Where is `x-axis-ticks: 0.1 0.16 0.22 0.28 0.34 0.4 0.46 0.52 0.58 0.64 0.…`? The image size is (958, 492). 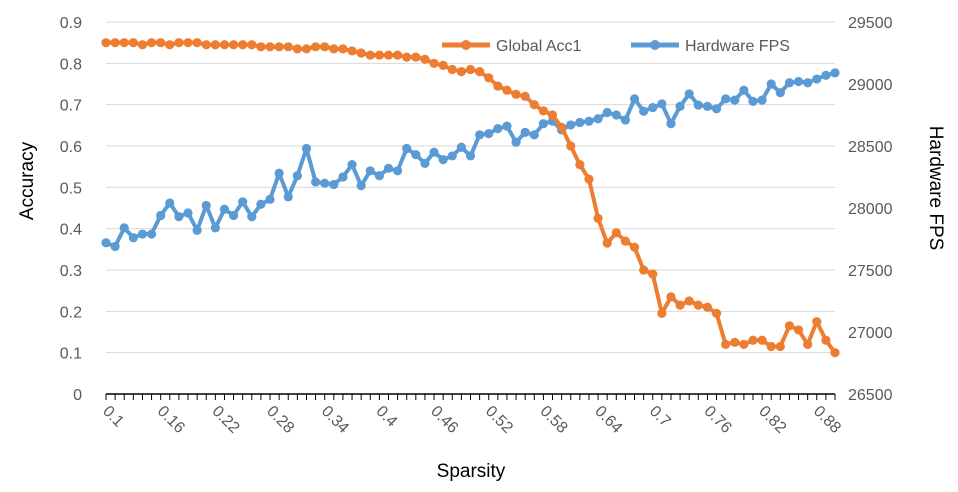
x-axis-ticks: 0.1 0.16 0.22 0.28 0.34 0.4 0.46 0.52 0.58 0.64 0.… is located at coordinates (471, 420).